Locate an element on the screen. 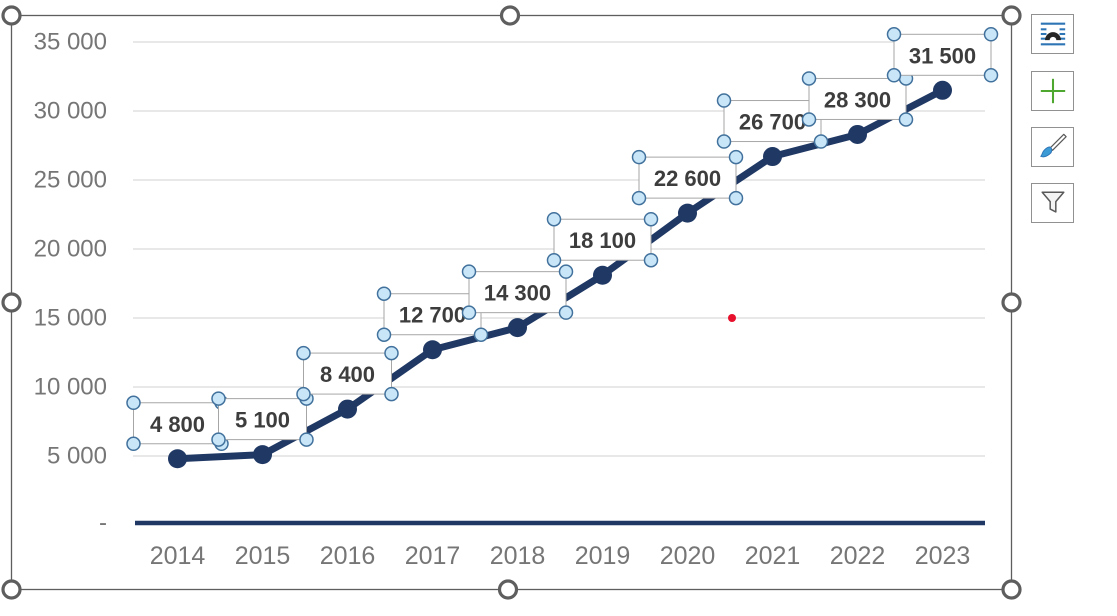 This screenshot has width=1117, height=616. data-label-text: 14 300 is located at coordinates (517, 293).